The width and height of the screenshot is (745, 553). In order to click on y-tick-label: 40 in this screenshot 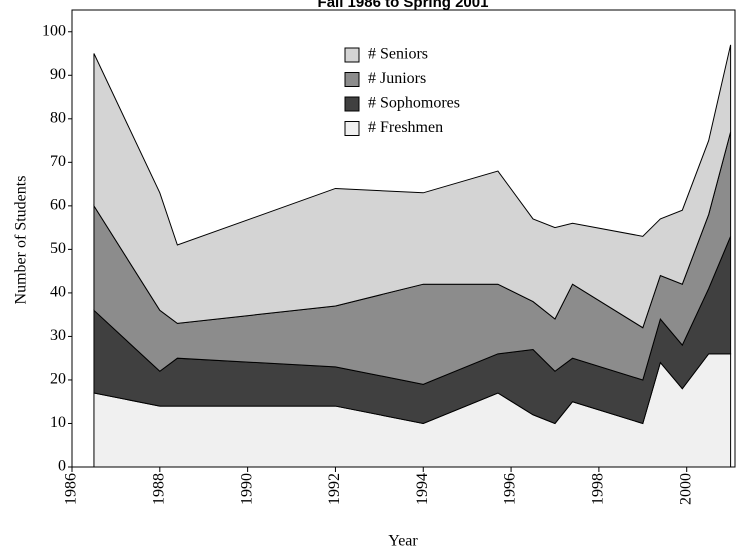, I will do `click(58, 292)`.